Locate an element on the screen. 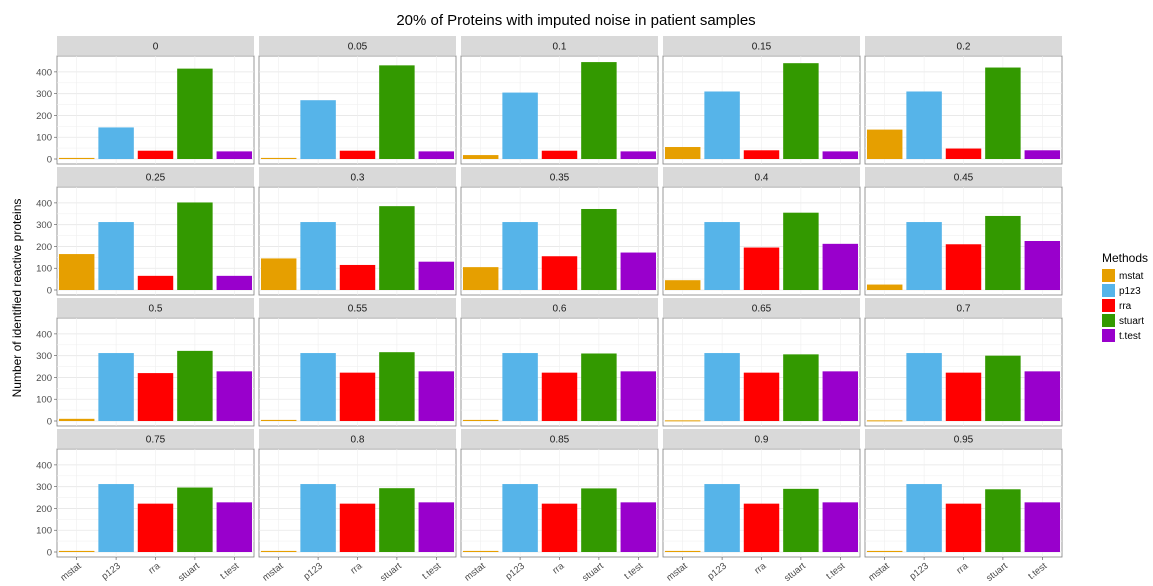 This screenshot has height=586, width=1153. legend-label: t.test is located at coordinates (1130, 336).